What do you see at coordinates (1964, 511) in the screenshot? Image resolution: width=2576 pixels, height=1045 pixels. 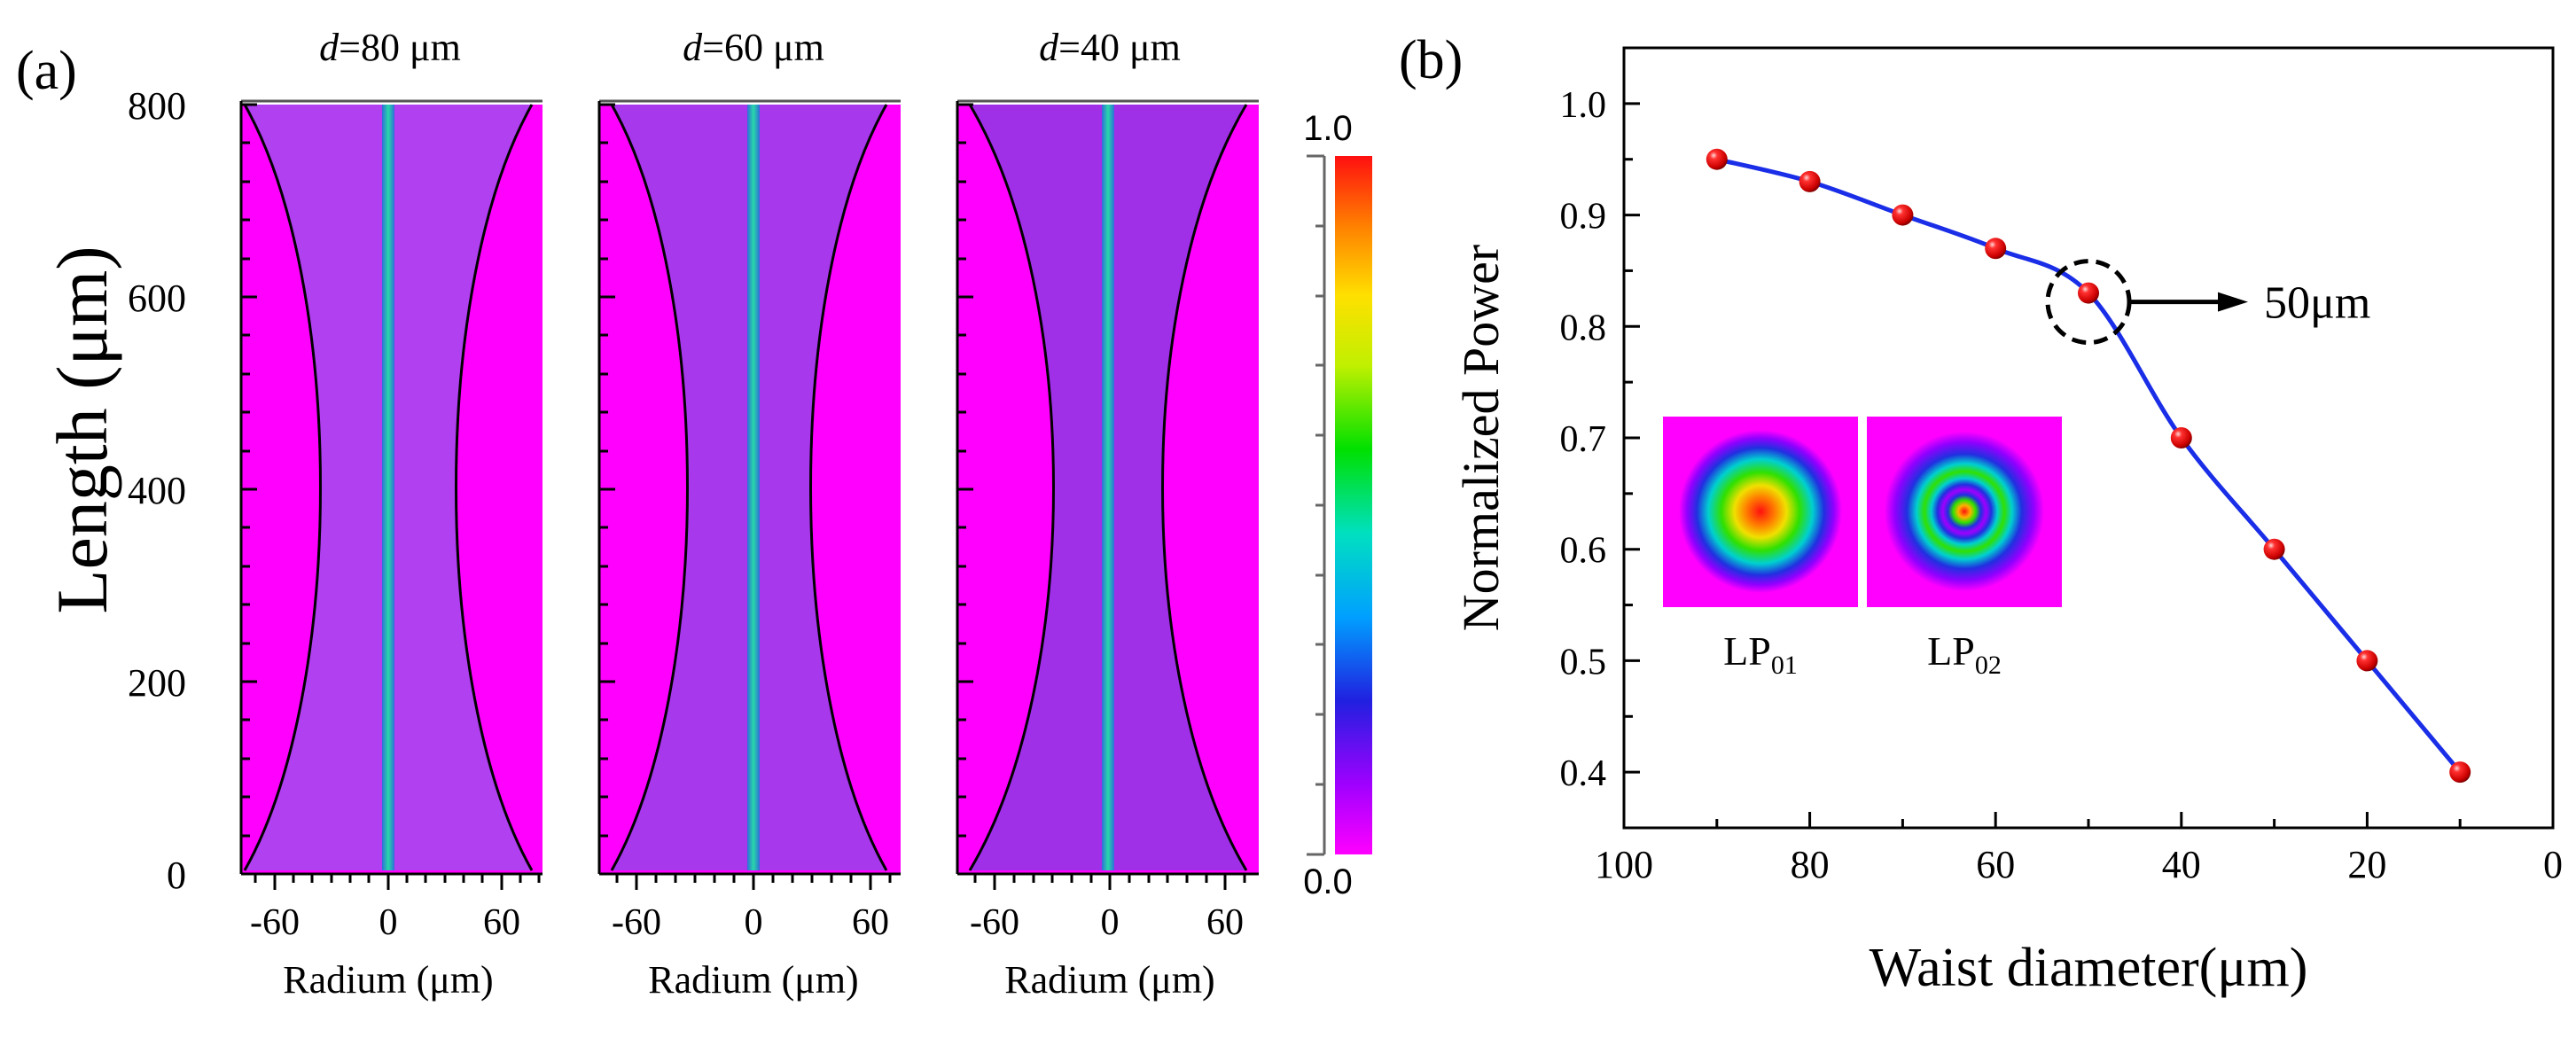 I see `lp02-mode-profile` at bounding box center [1964, 511].